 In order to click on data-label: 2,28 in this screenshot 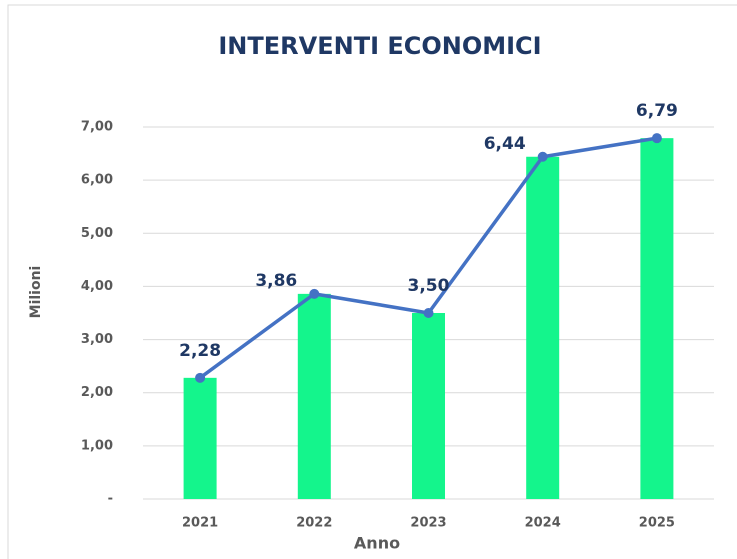, I will do `click(200, 351)`.